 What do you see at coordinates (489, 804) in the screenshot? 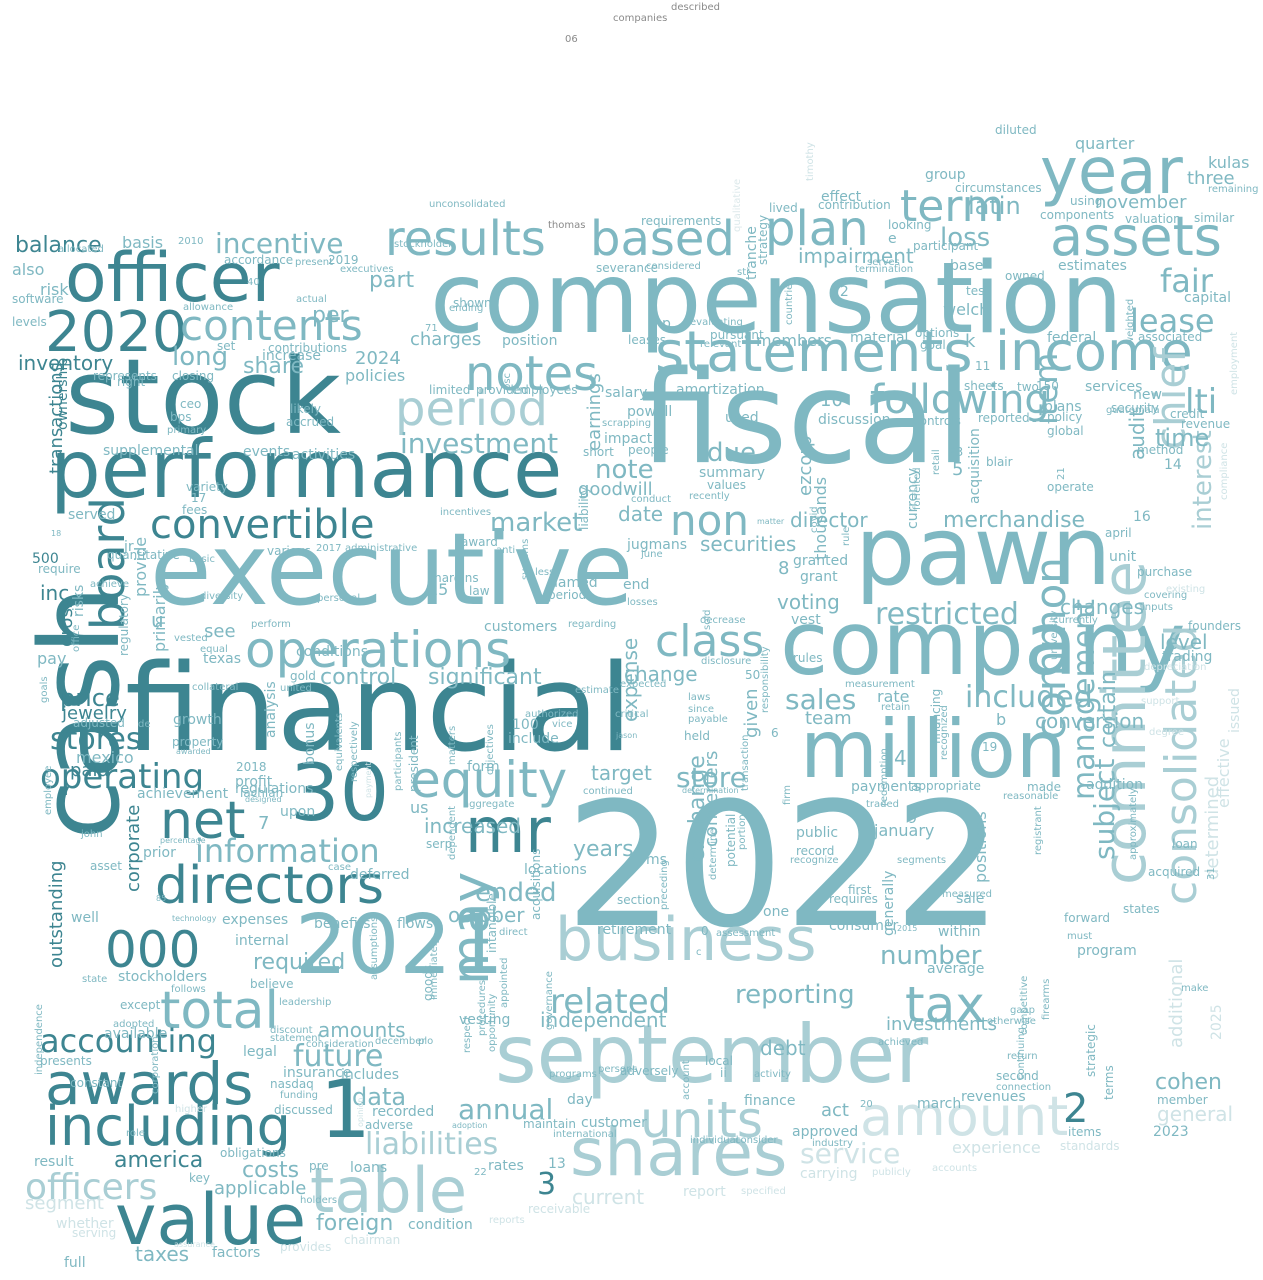
I see `cloud-word: aggregate` at bounding box center [489, 804].